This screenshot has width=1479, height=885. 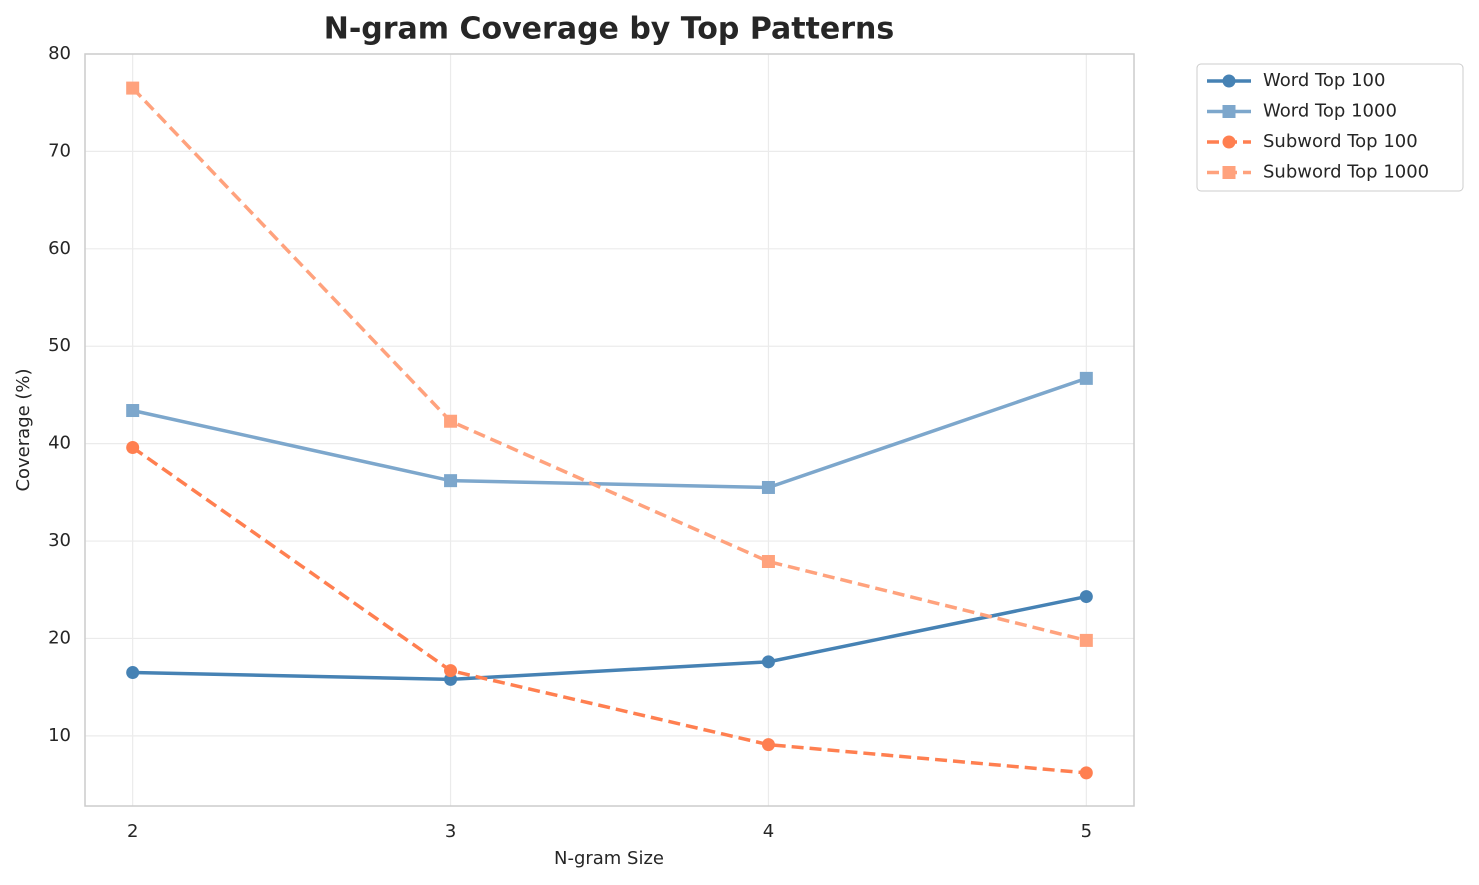 I want to click on legend-label: Subword Top 100, so click(x=1340, y=141).